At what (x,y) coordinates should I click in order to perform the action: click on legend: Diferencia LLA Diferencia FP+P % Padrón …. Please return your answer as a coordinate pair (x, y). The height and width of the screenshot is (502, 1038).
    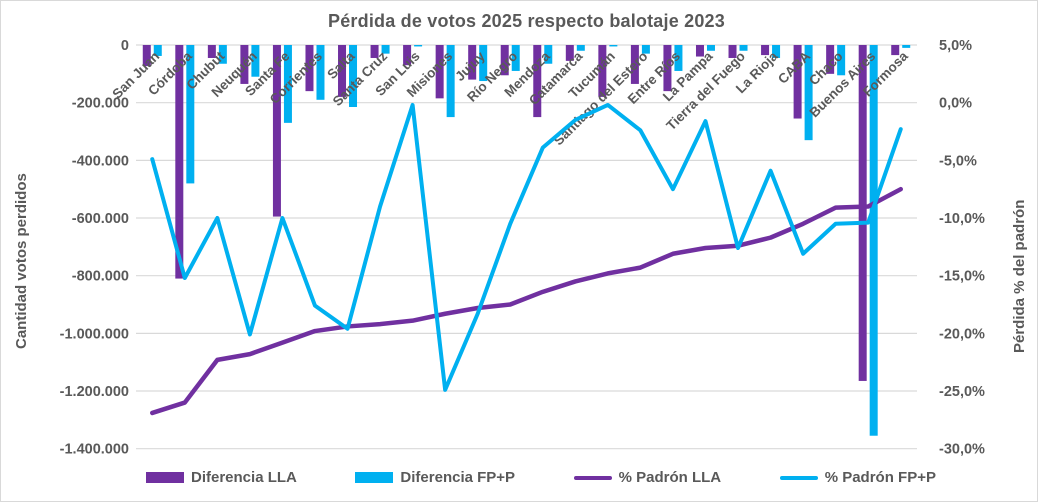
    Looking at the image, I should click on (541, 477).